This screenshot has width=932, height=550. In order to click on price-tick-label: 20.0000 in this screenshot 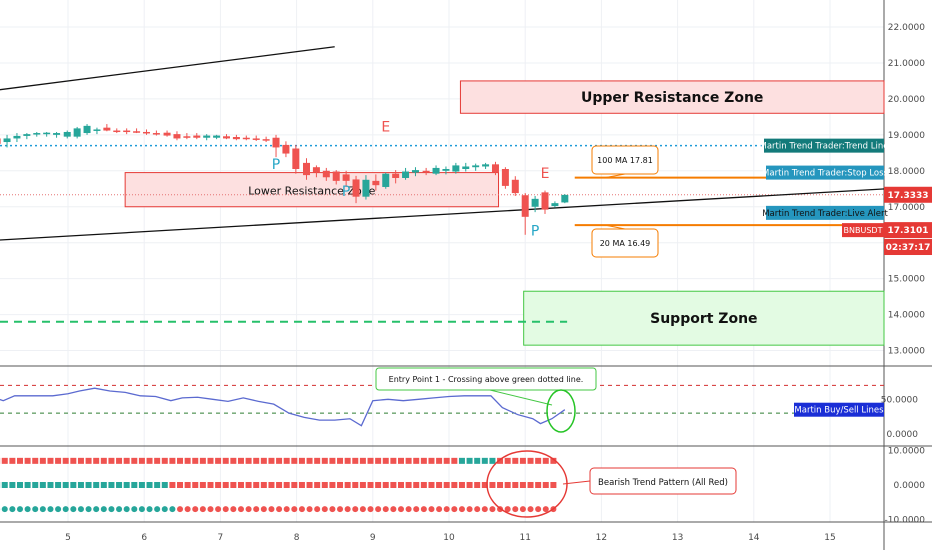, I will do `click(906, 100)`.